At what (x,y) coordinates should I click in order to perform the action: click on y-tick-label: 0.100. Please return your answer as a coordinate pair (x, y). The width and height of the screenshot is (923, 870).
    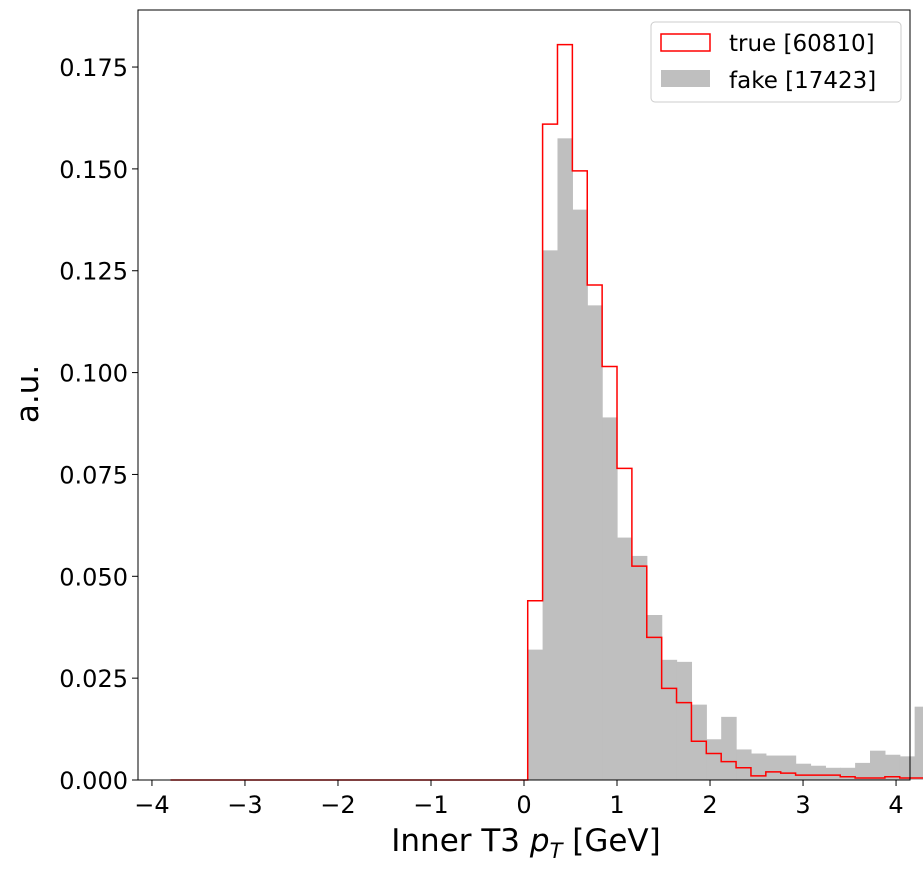
    Looking at the image, I should click on (93, 374).